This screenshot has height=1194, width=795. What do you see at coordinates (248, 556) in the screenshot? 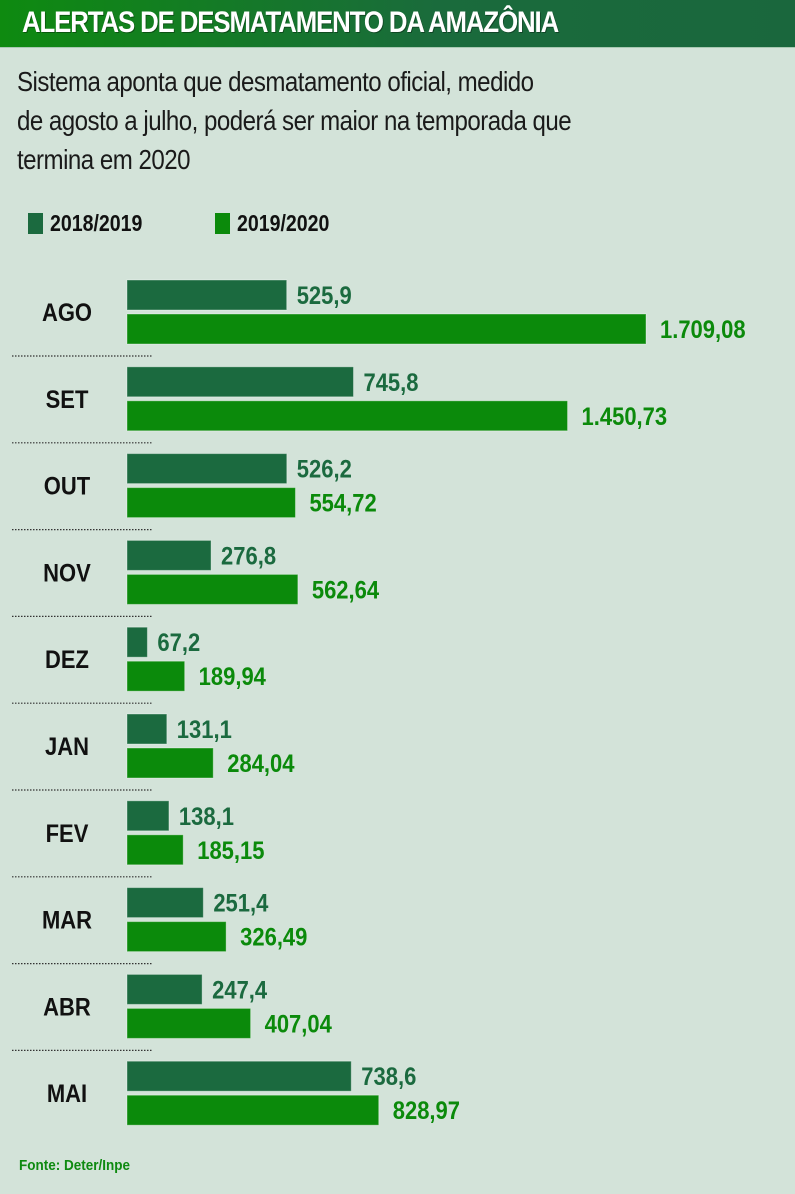
I see `value-label-nov-2018-2019: 276,8` at bounding box center [248, 556].